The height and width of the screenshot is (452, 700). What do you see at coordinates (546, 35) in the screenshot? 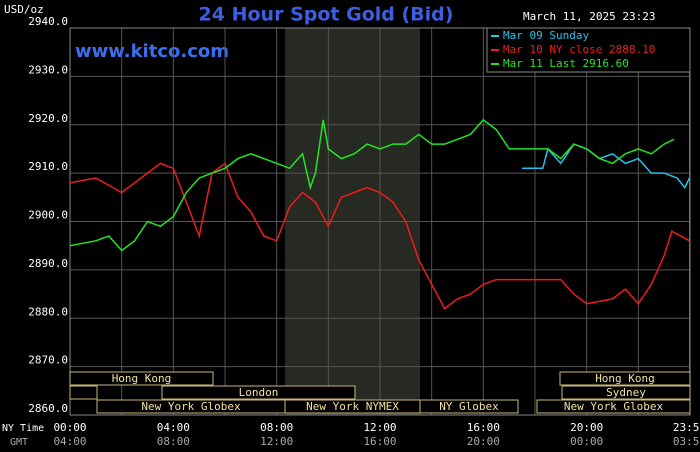
I see `legend-label: Mar 09 Sunday` at bounding box center [546, 35].